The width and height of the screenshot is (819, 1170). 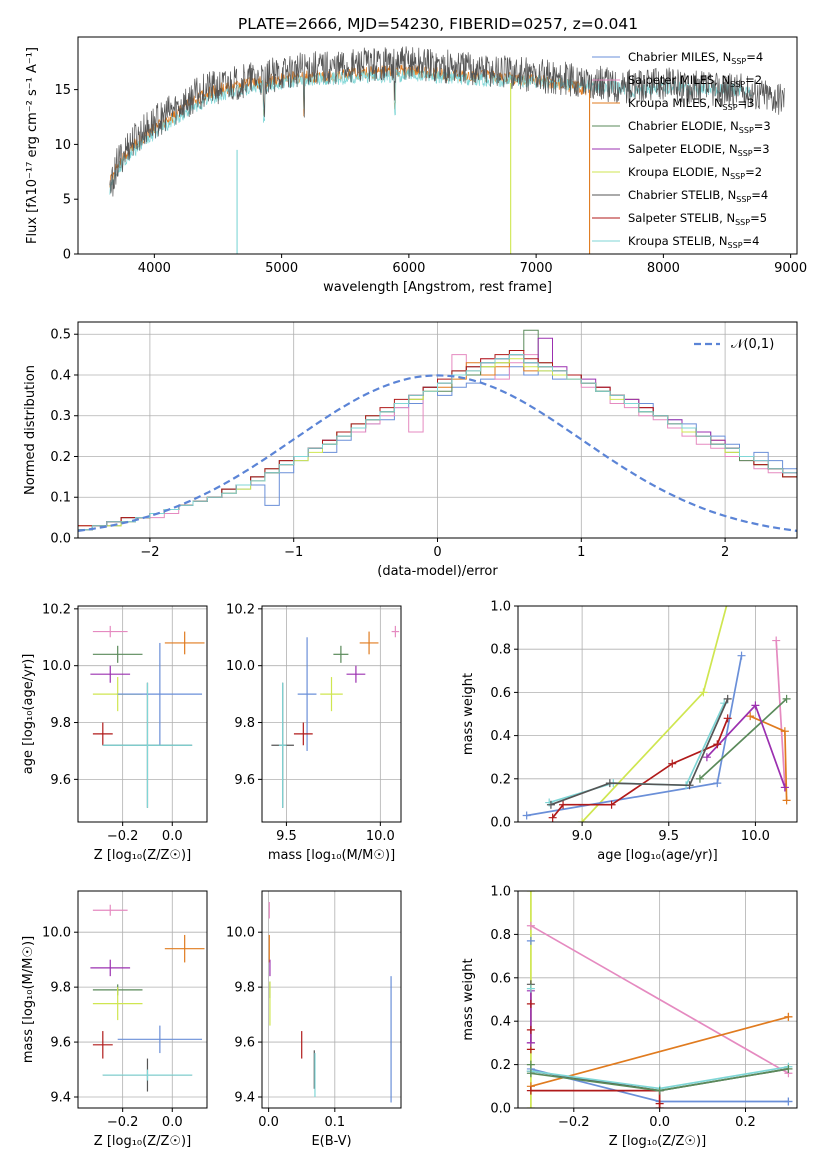 What do you see at coordinates (60, 335) in the screenshot?
I see `residuals-ytick-label: 0.5` at bounding box center [60, 335].